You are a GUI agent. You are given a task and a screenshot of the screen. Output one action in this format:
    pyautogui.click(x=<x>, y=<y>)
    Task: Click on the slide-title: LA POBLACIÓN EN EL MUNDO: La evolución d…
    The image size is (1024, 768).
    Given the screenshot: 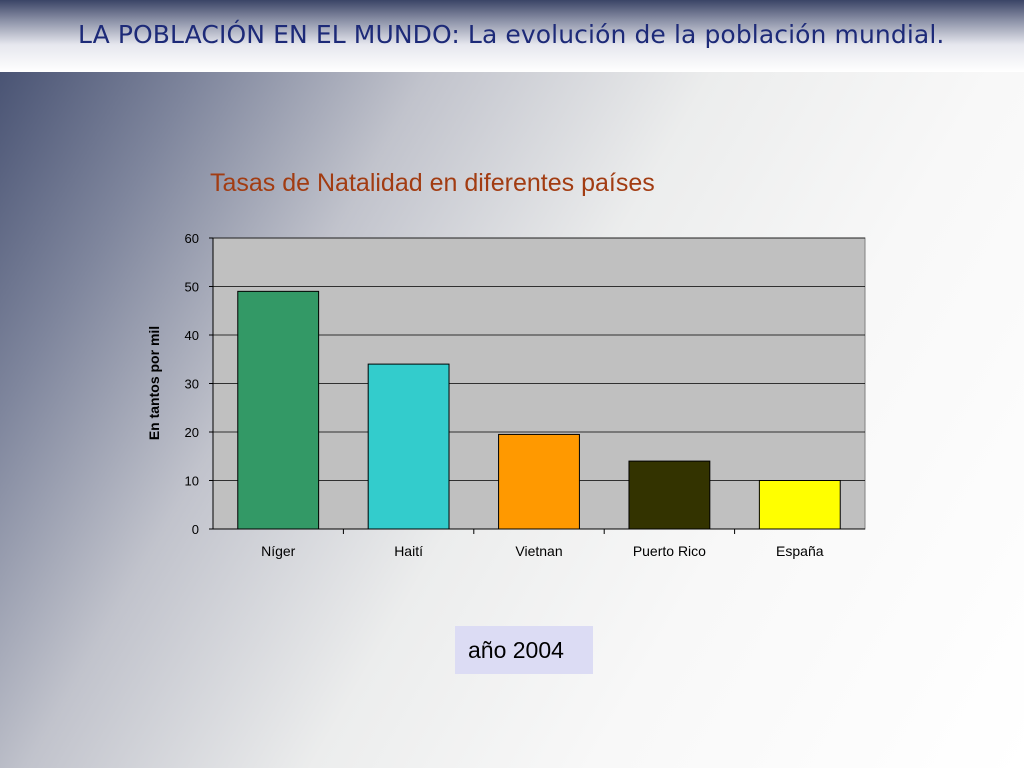 What is the action you would take?
    pyautogui.click(x=511, y=34)
    